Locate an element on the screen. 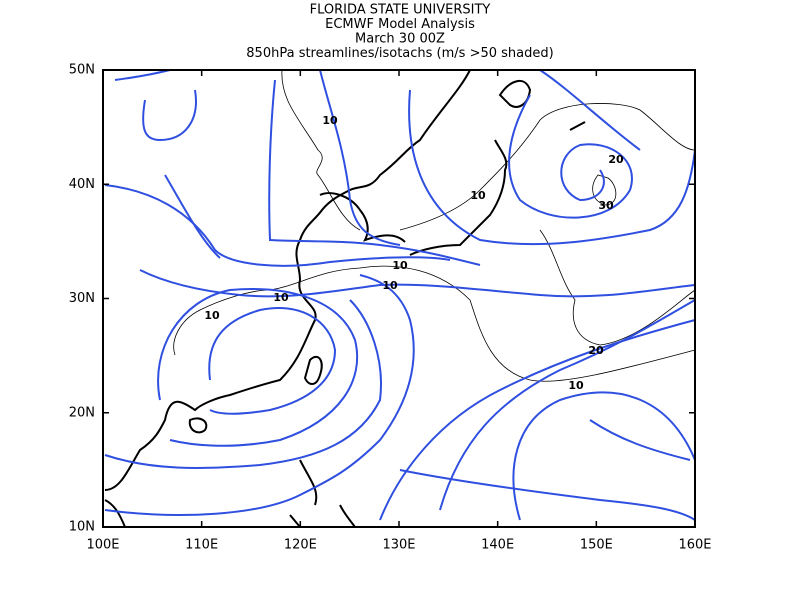 The width and height of the screenshot is (800, 604). title-line: FLORIDA STATE UNIVERSITY is located at coordinates (400, 10).